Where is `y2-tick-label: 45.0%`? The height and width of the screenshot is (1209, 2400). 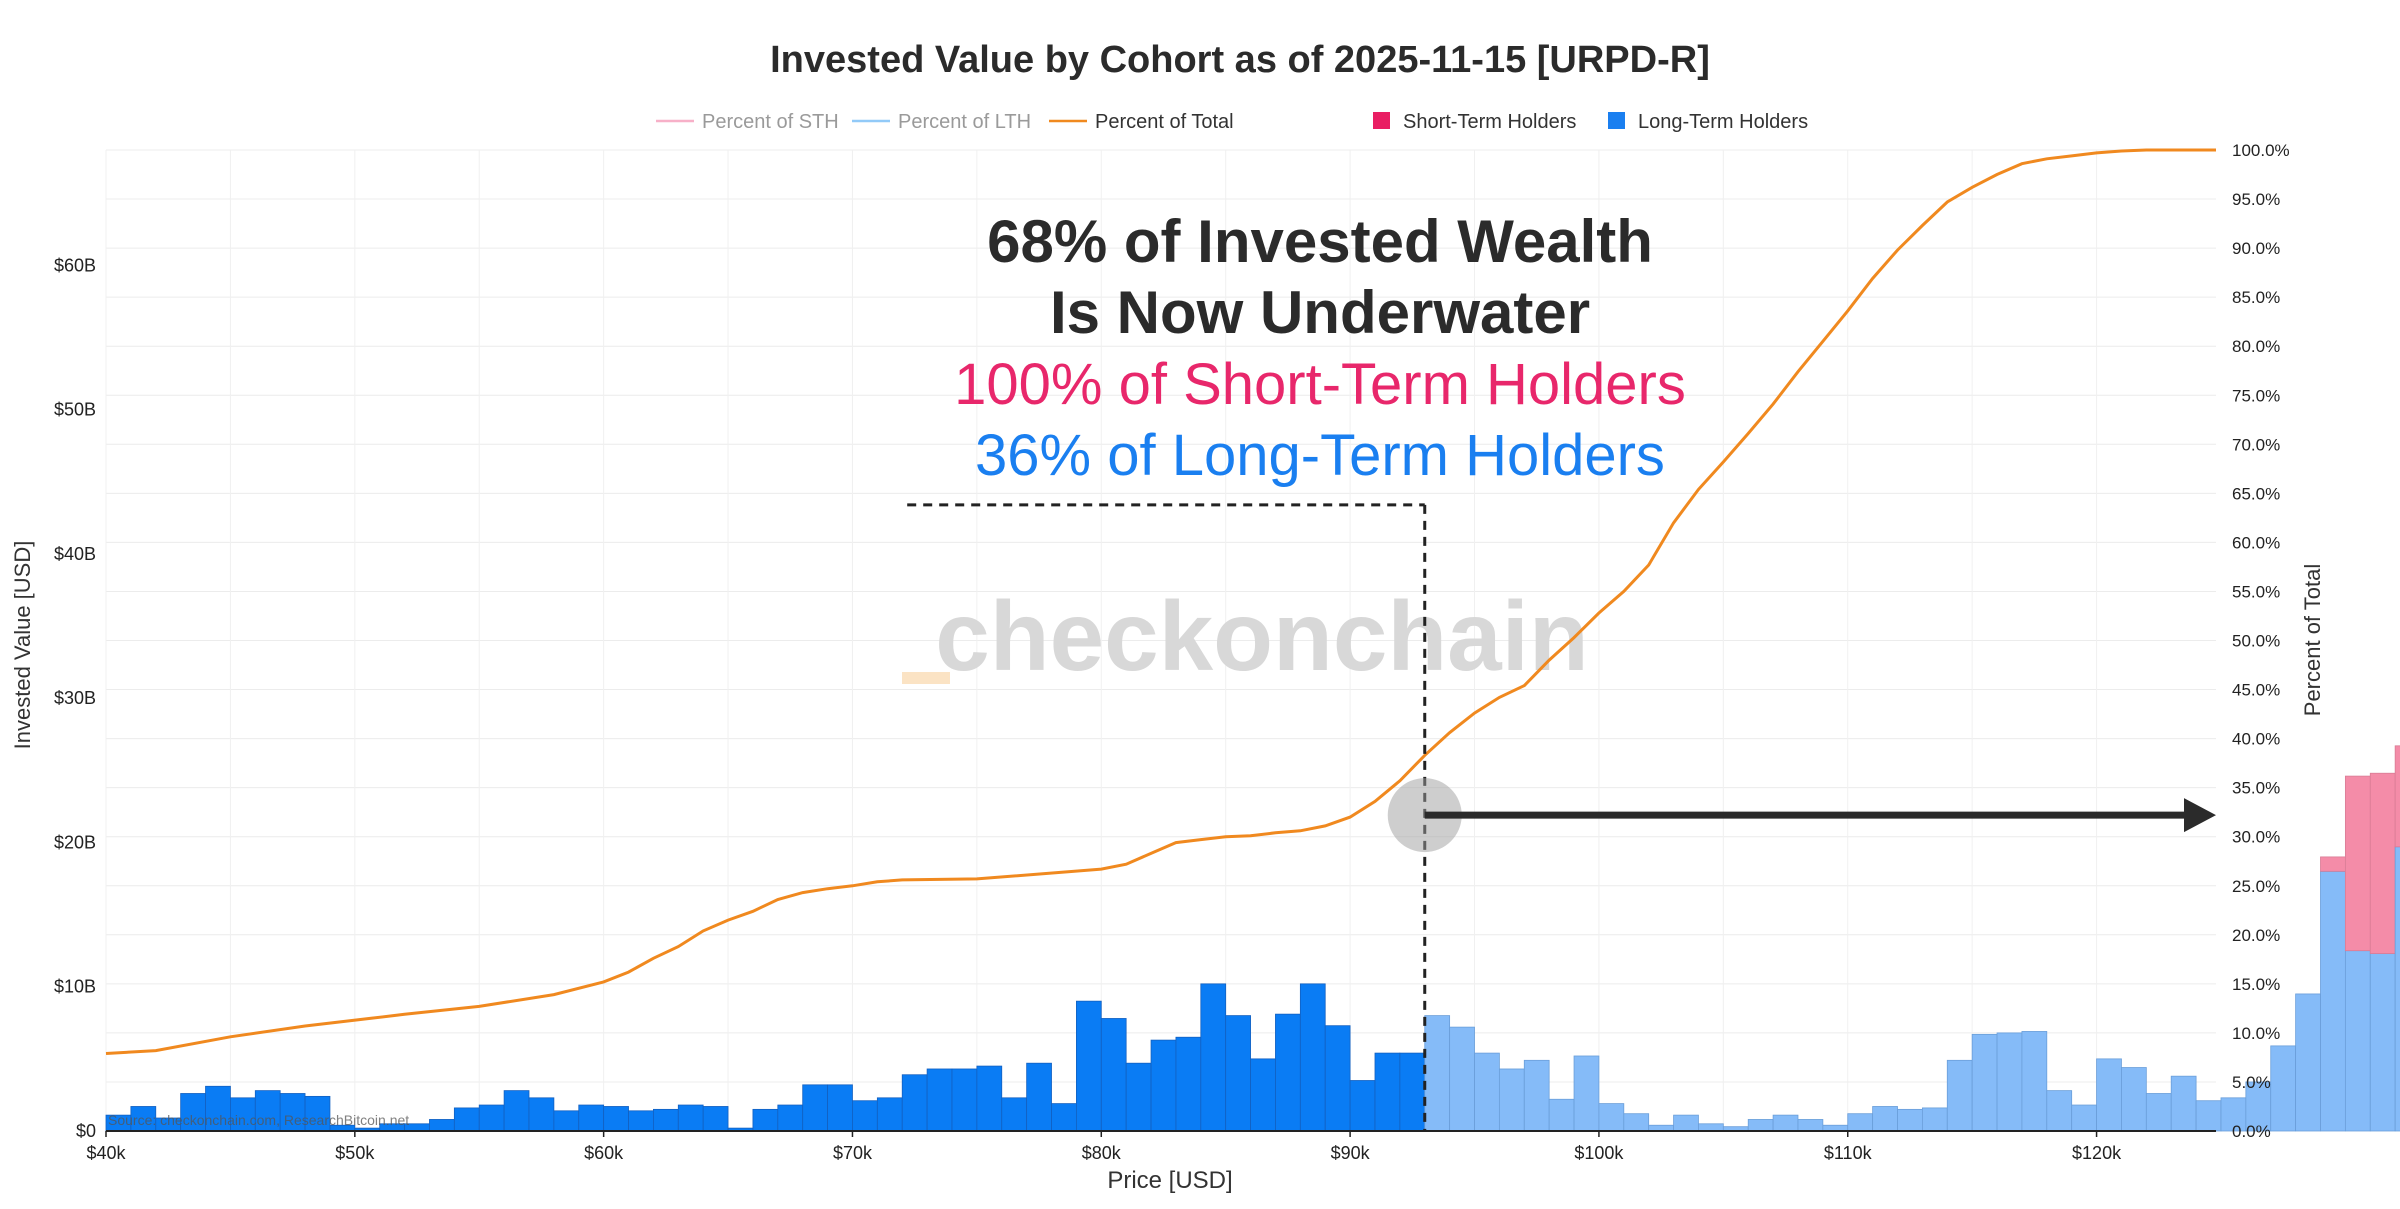 y2-tick-label: 45.0% is located at coordinates (2256, 690).